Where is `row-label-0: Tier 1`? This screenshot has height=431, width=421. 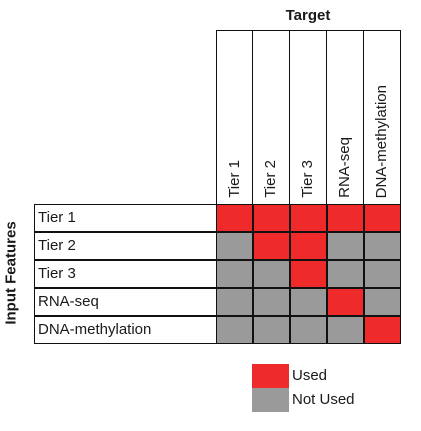 row-label-0: Tier 1 is located at coordinates (125, 218).